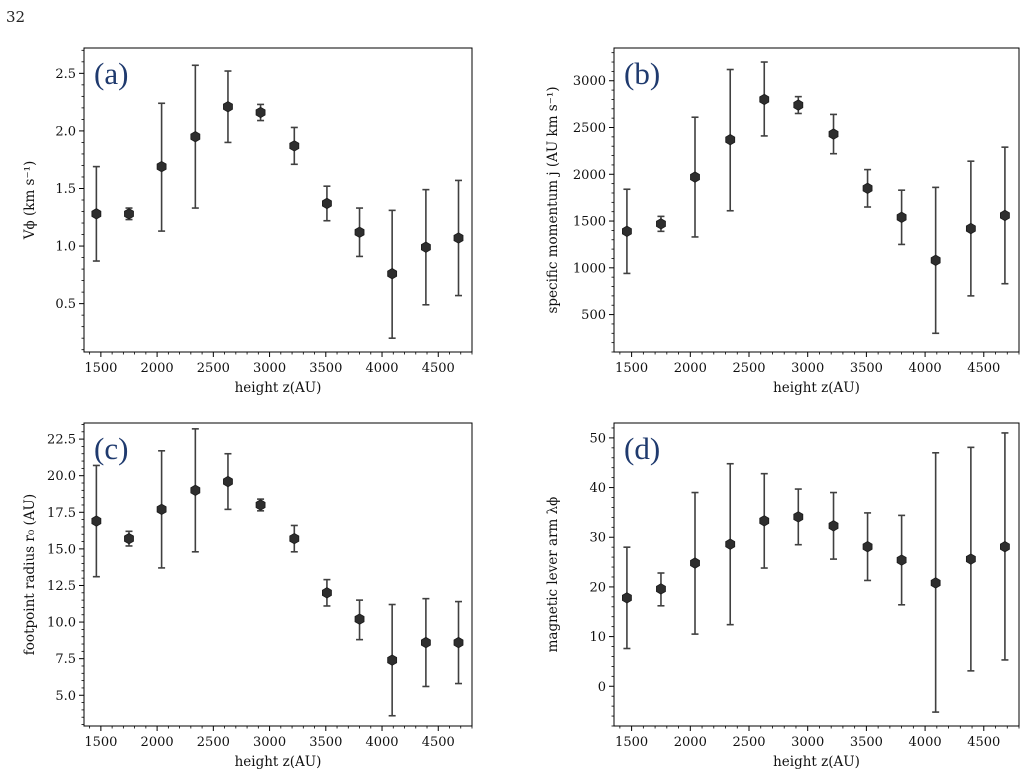  What do you see at coordinates (65, 74) in the screenshot?
I see `y-tick-label: 2.5` at bounding box center [65, 74].